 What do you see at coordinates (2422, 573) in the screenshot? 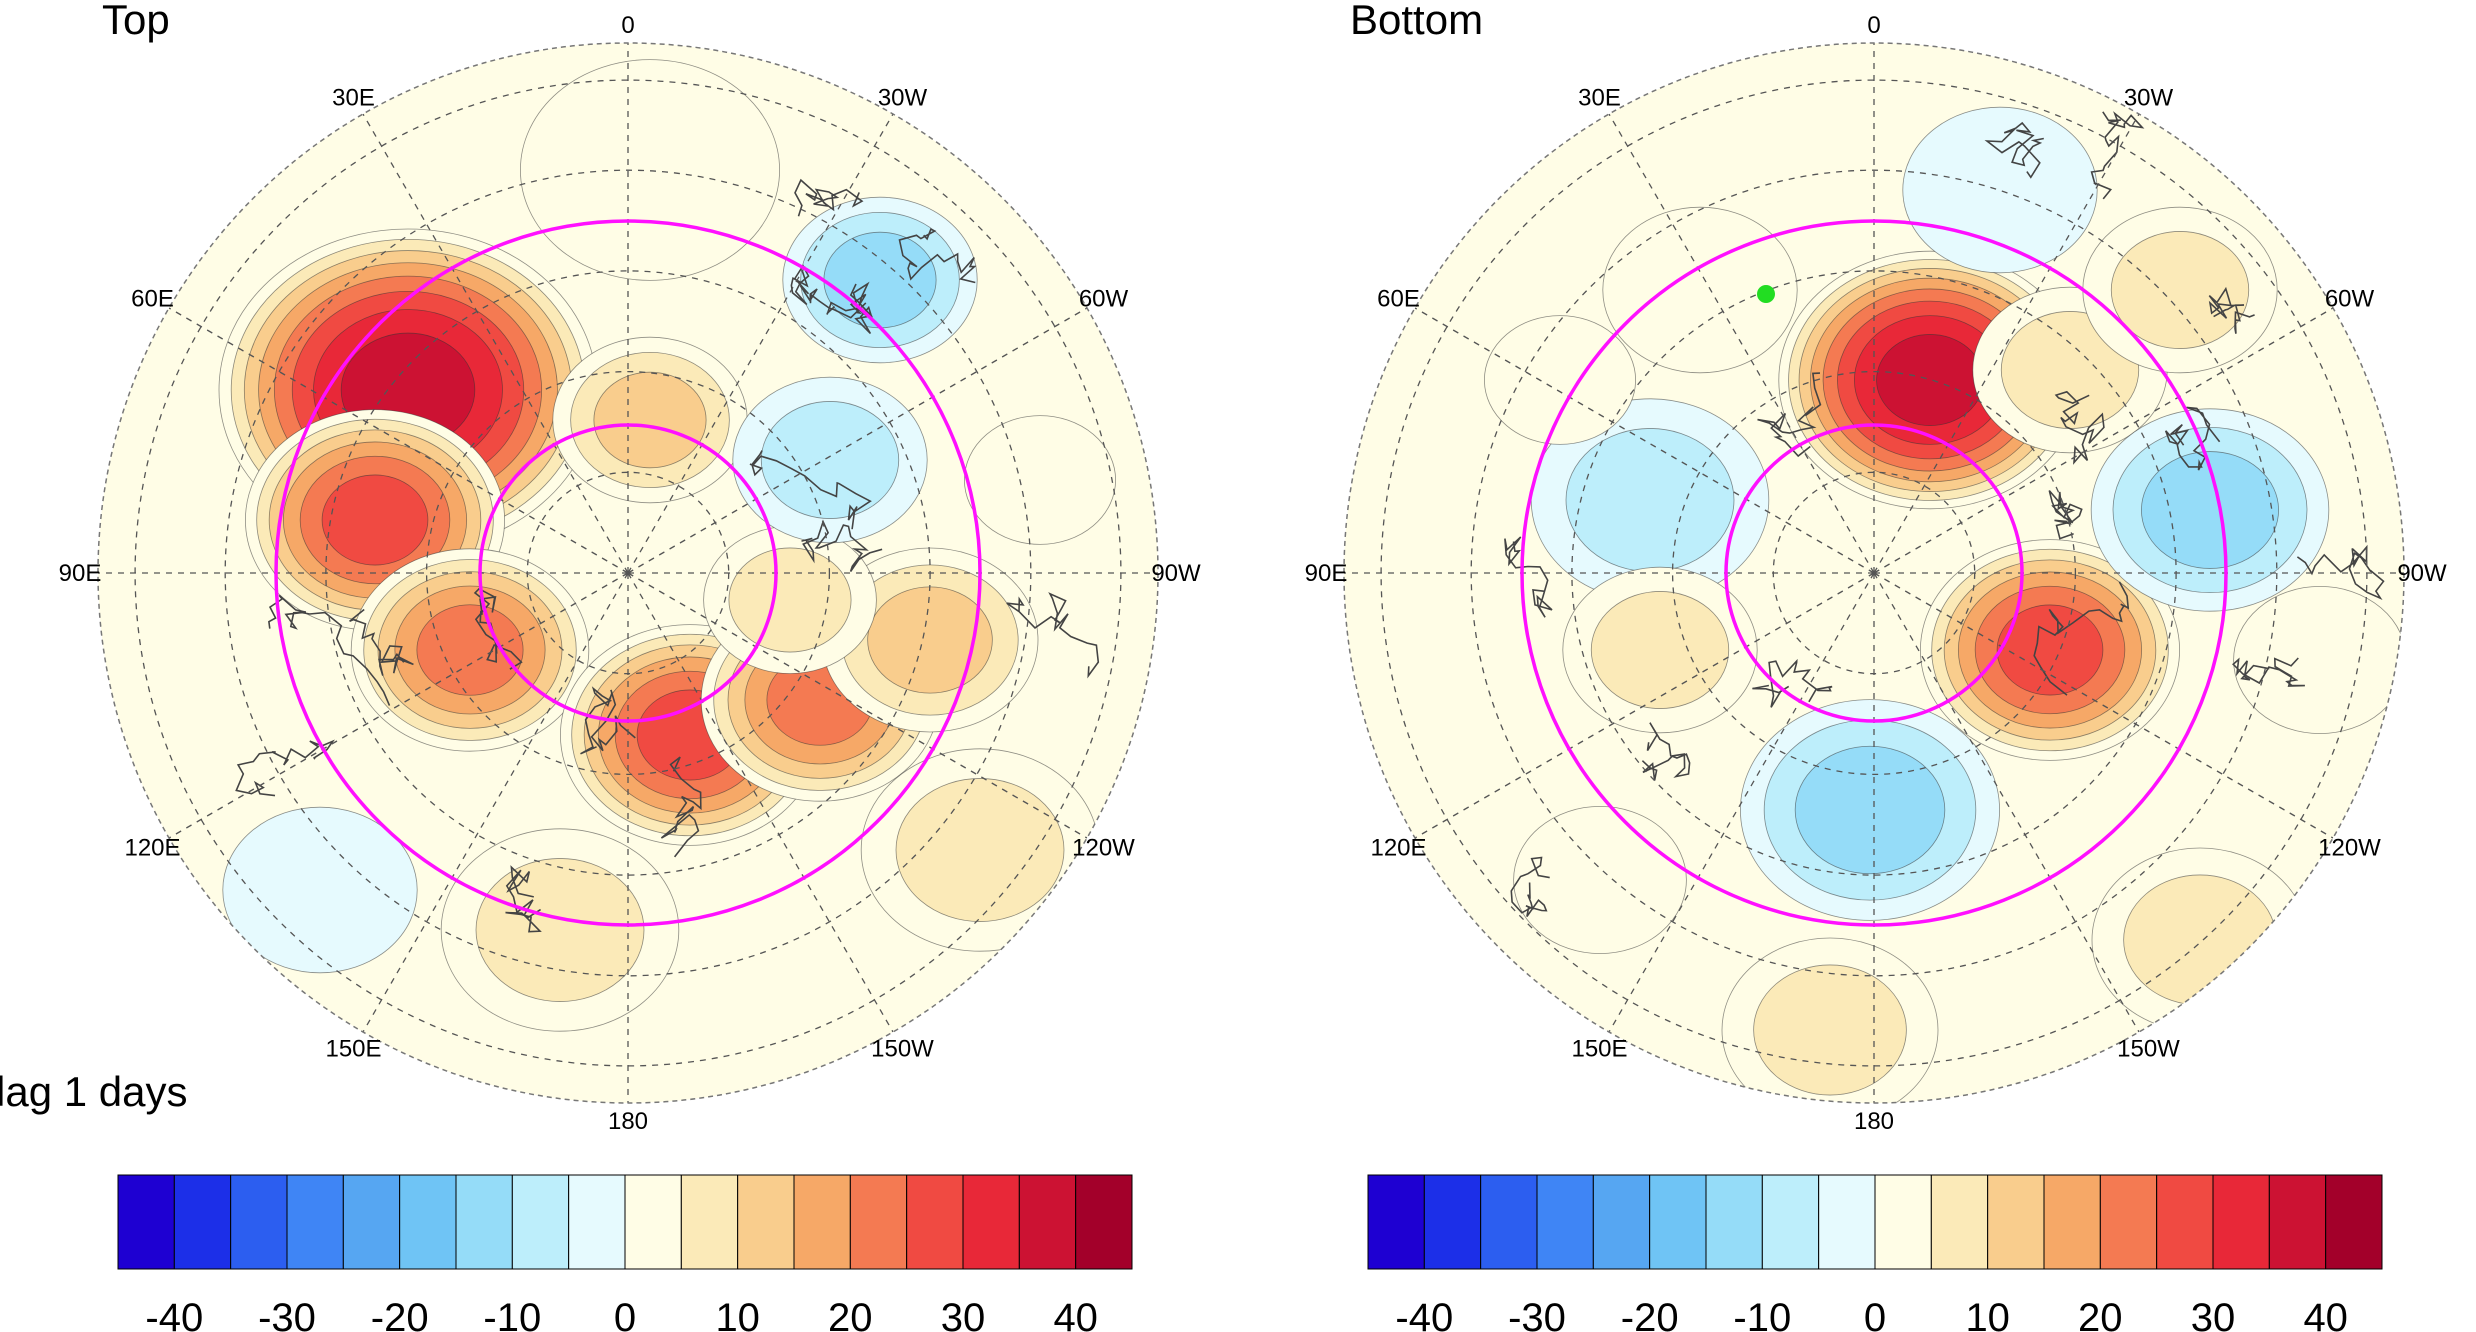
I see `longitude-label: 90W` at bounding box center [2422, 573].